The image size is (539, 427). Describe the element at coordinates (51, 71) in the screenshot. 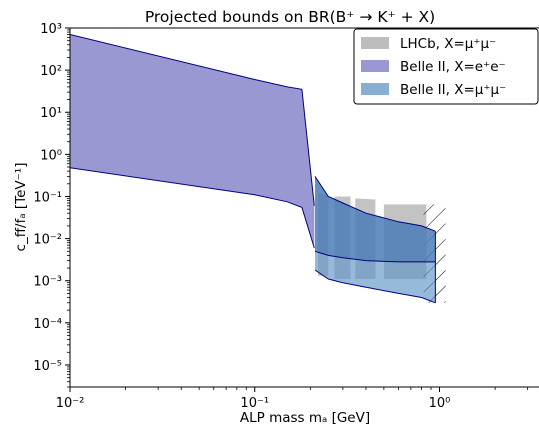

I see `y-tick-label: 10²` at that location.